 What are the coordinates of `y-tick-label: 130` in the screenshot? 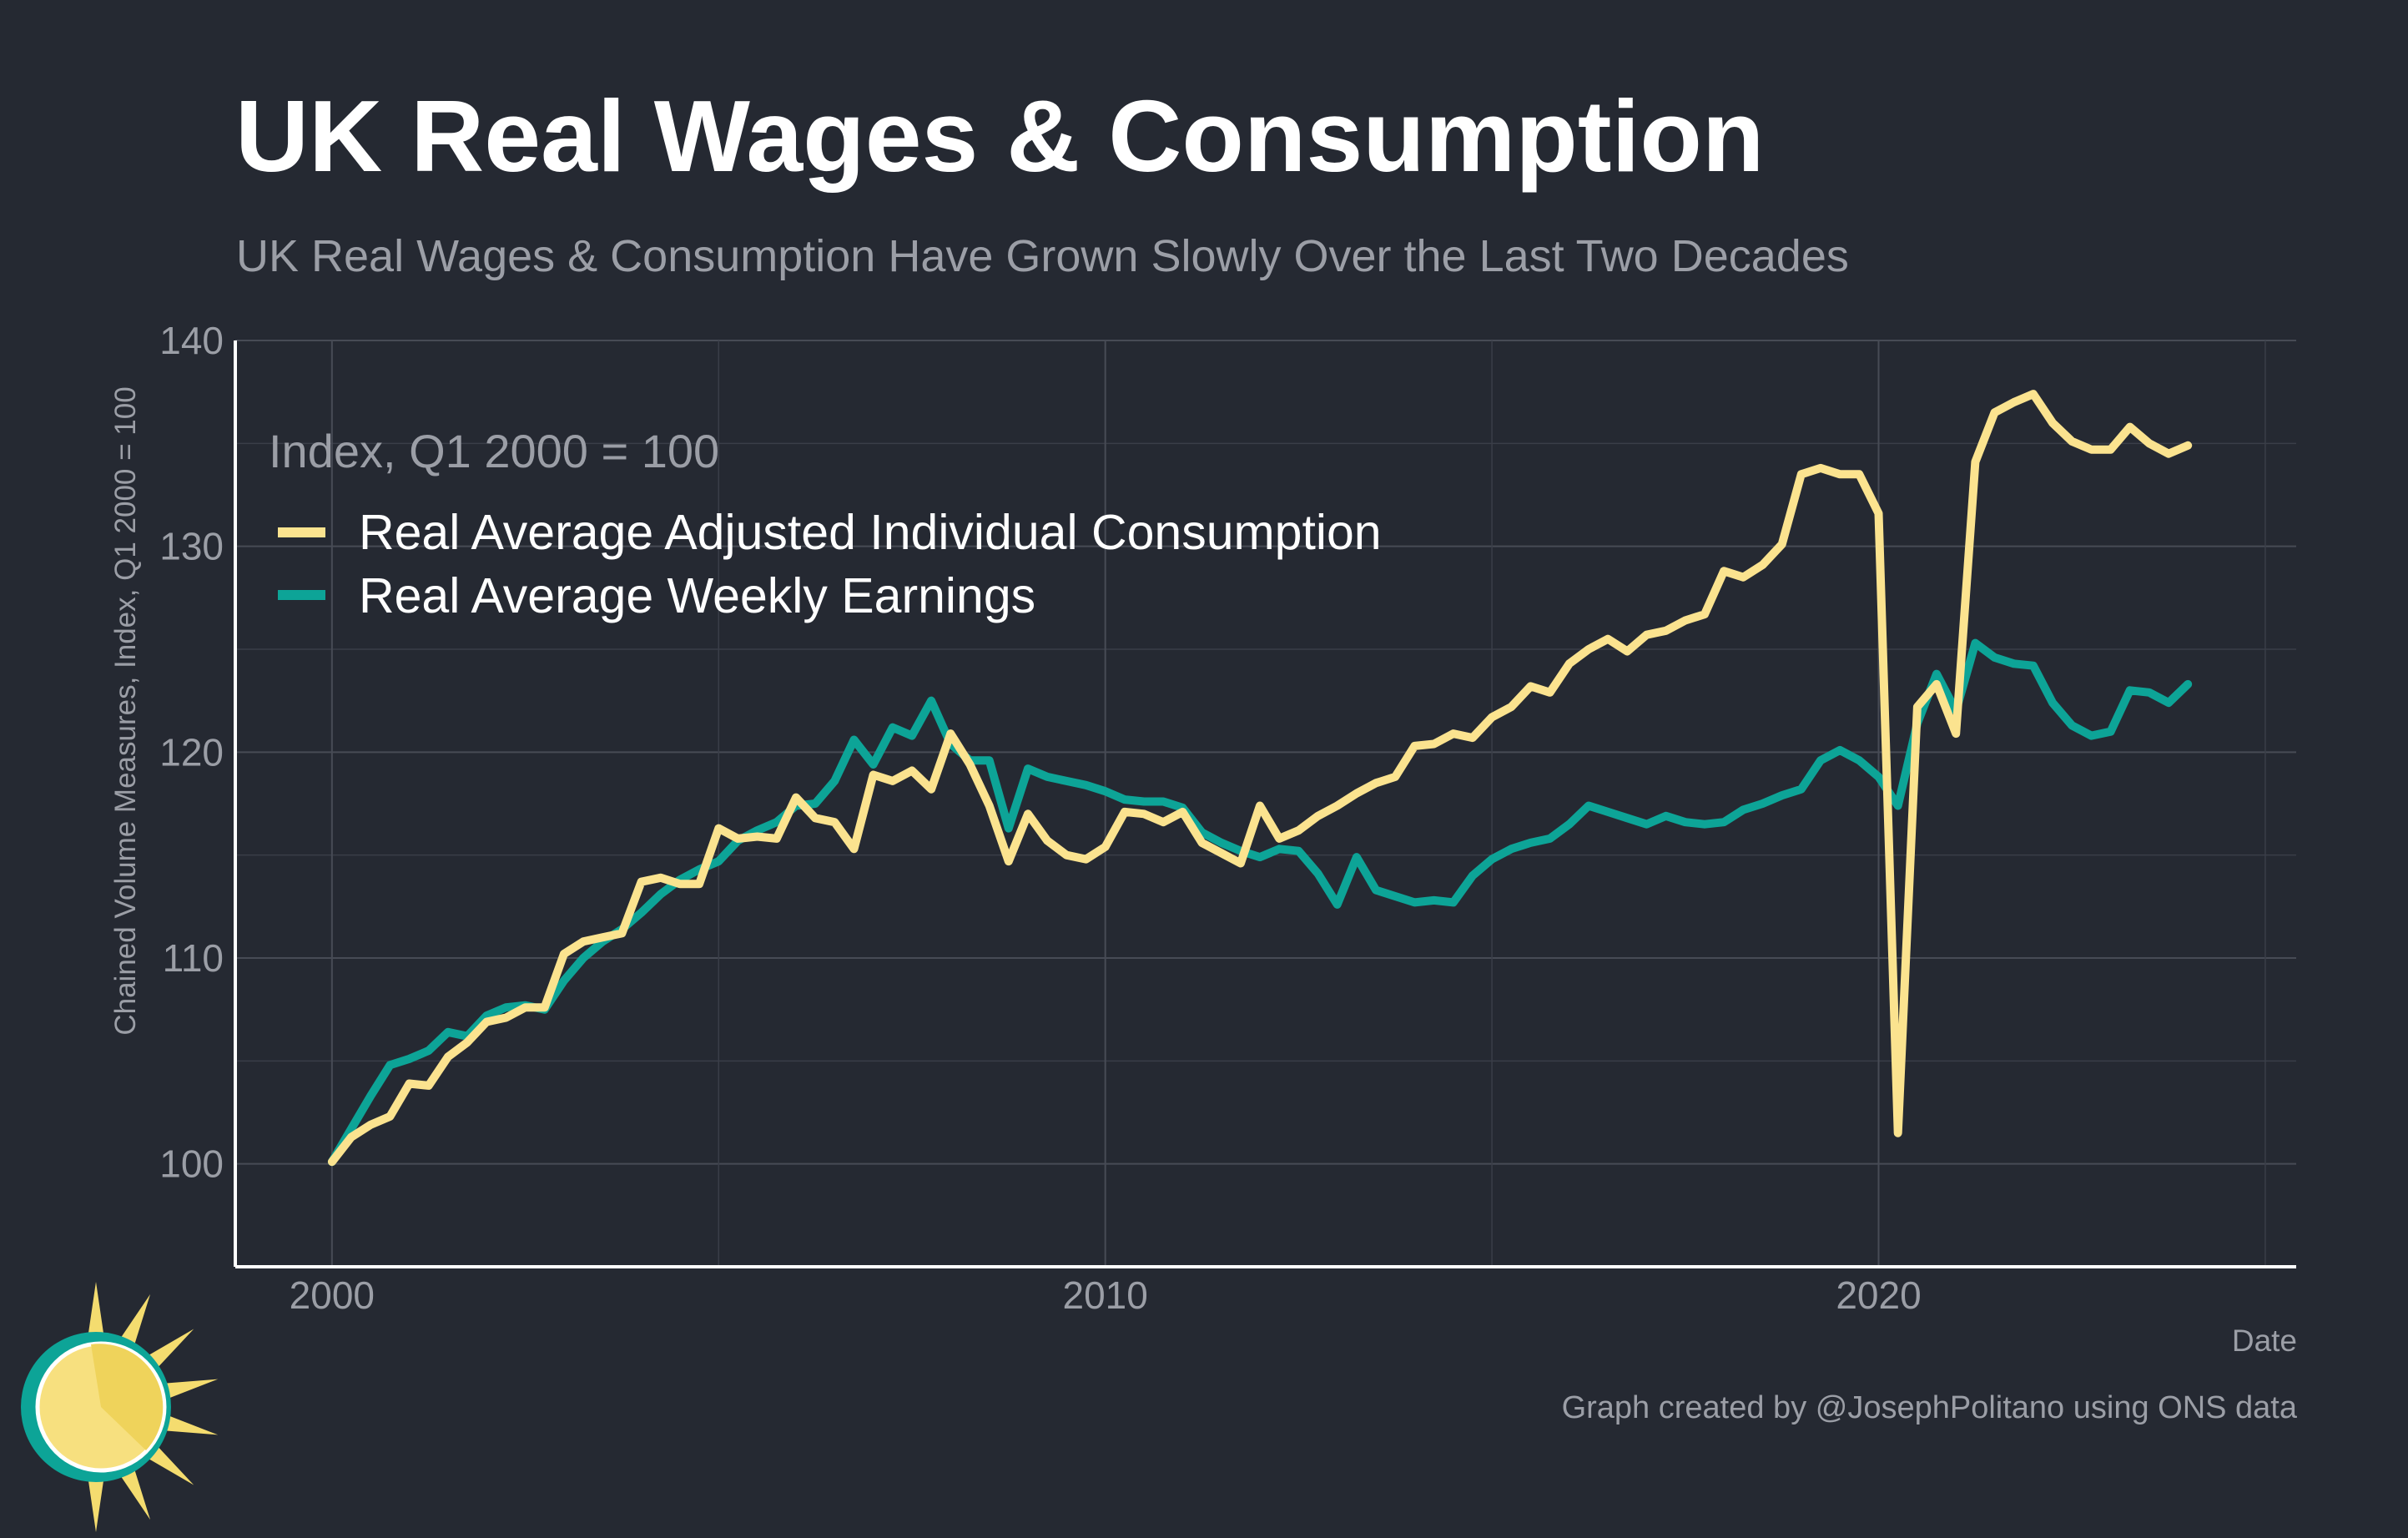 It's located at (191, 546).